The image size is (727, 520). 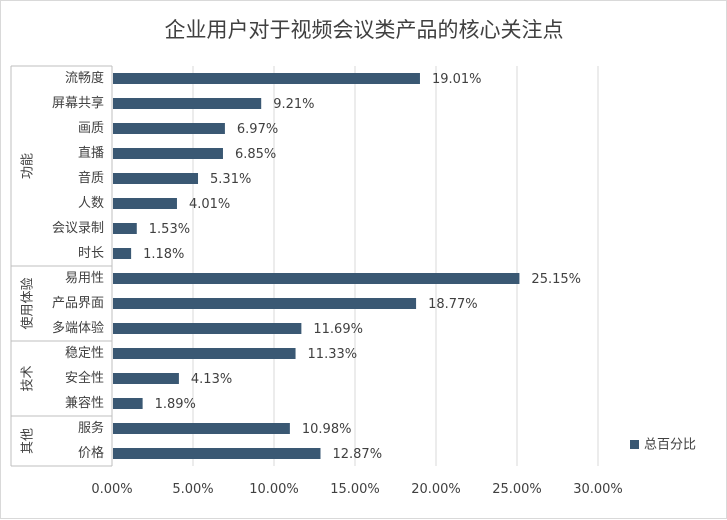 I want to click on x-tick-label: 10.00%, so click(x=274, y=489).